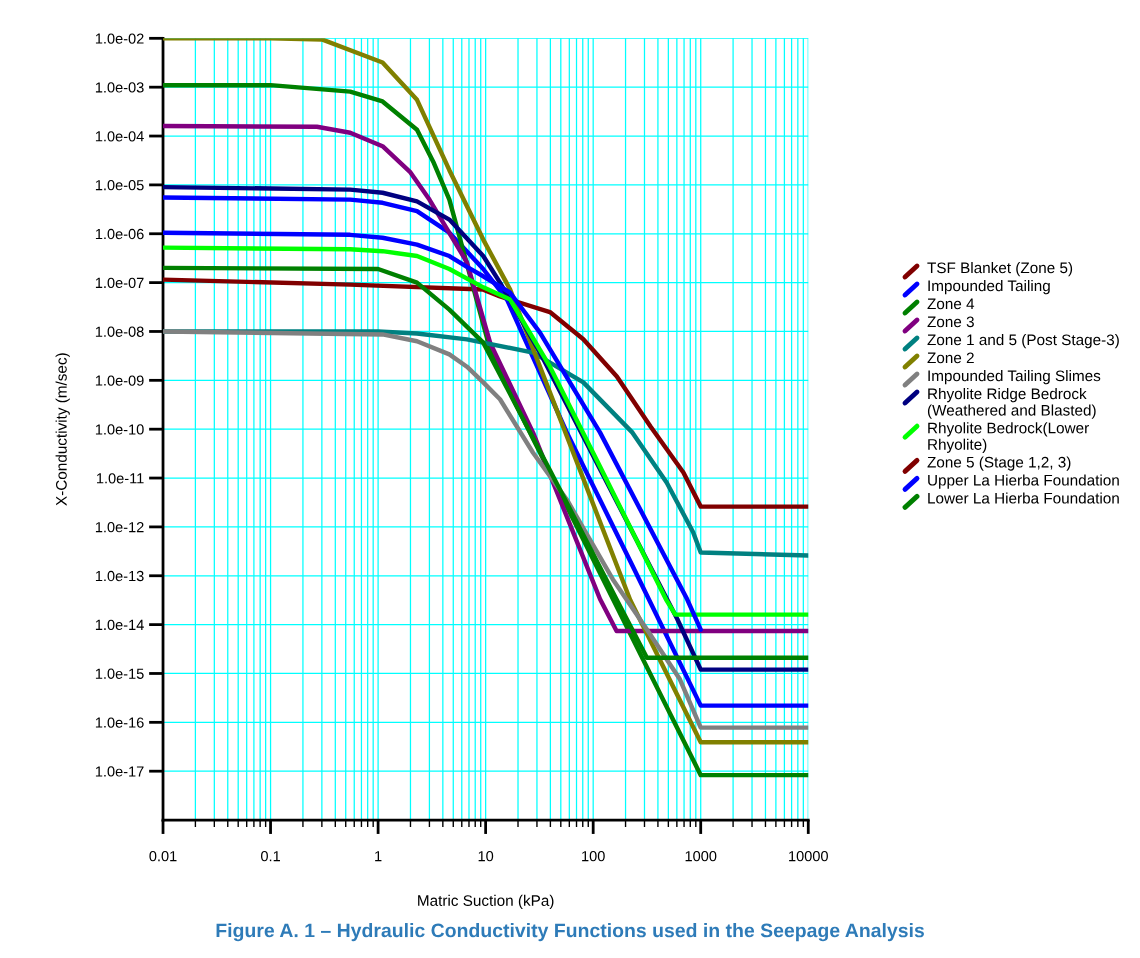 The width and height of the screenshot is (1140, 958). I want to click on legend-label: Zone 5 (Stage 1,2, 3), so click(999, 463).